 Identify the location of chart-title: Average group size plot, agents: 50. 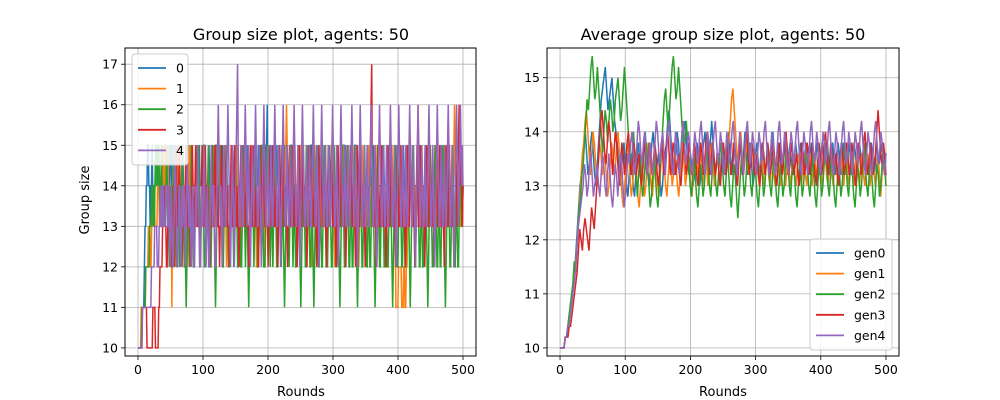
(723, 34).